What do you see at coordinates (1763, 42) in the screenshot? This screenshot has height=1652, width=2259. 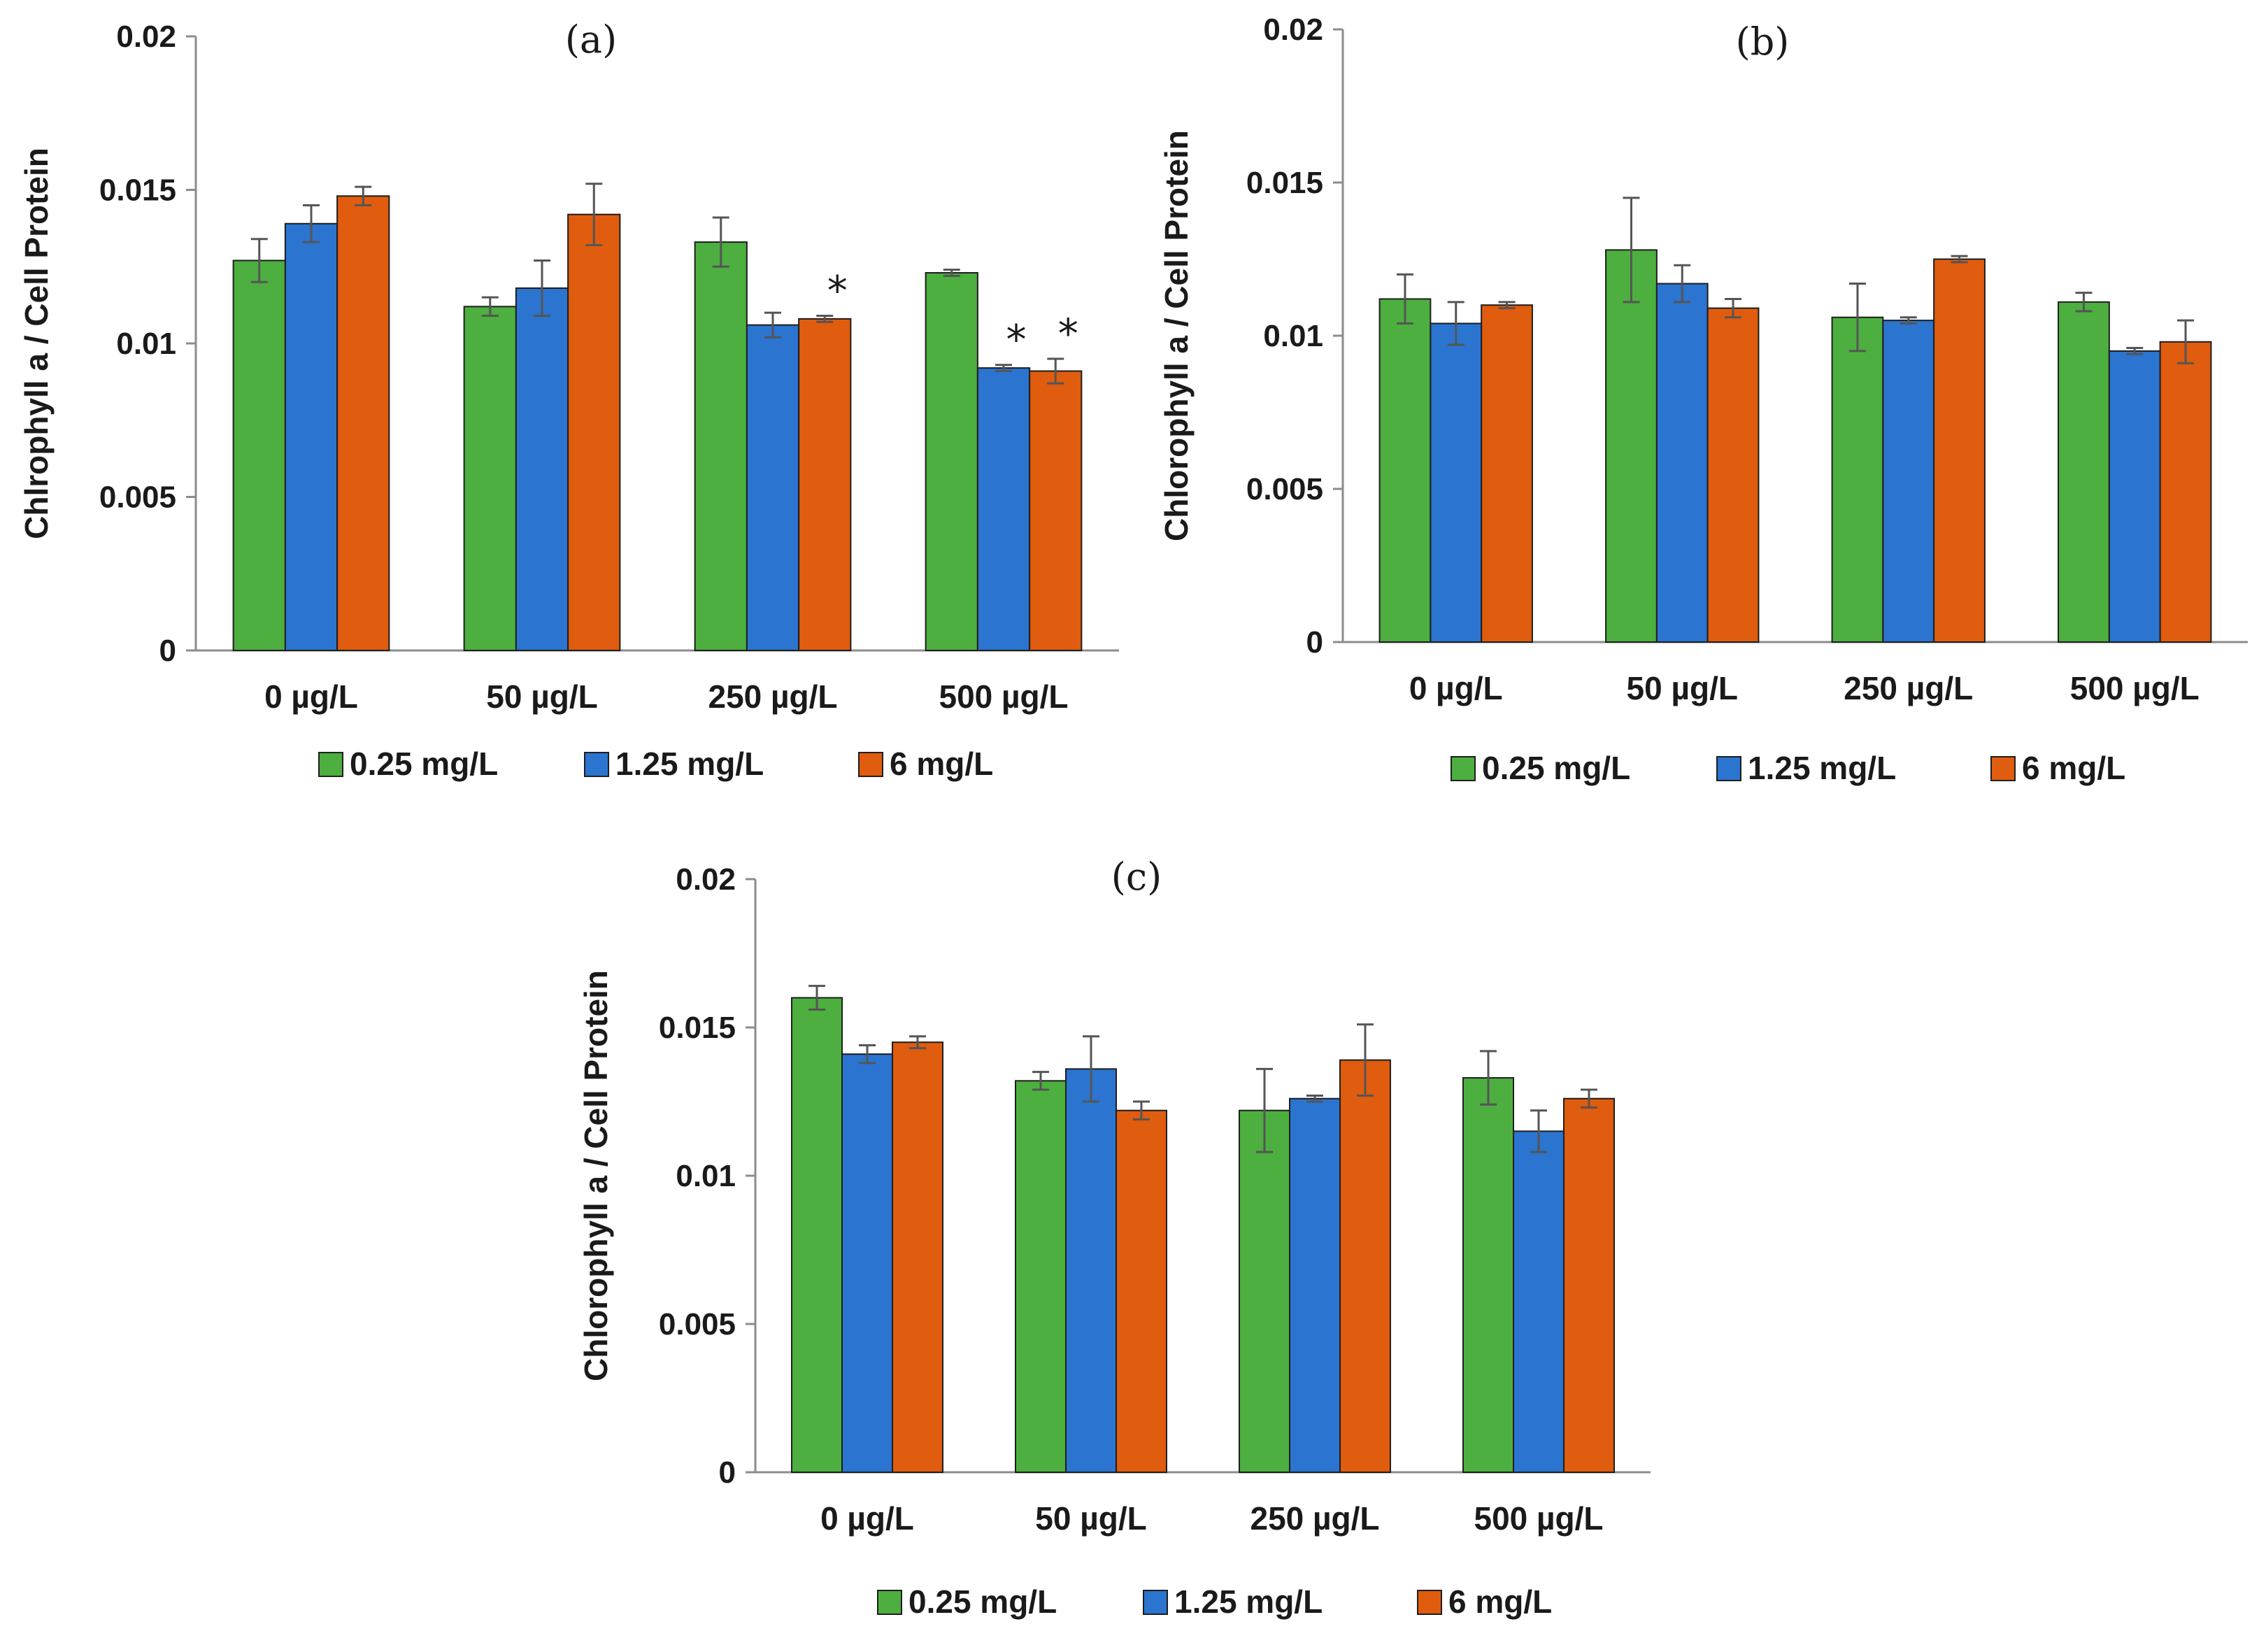 I see `panel-title: (b)` at bounding box center [1763, 42].